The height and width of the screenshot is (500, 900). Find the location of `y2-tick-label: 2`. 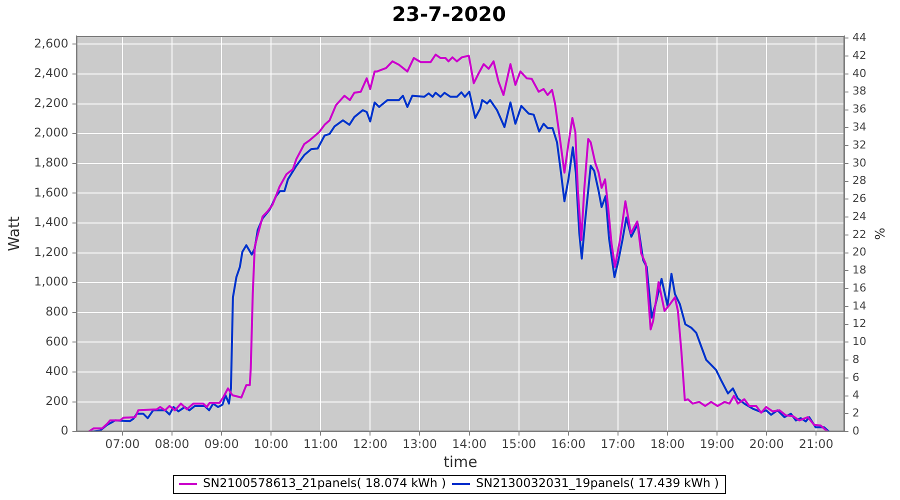

y2-tick-label: 2 is located at coordinates (856, 413).